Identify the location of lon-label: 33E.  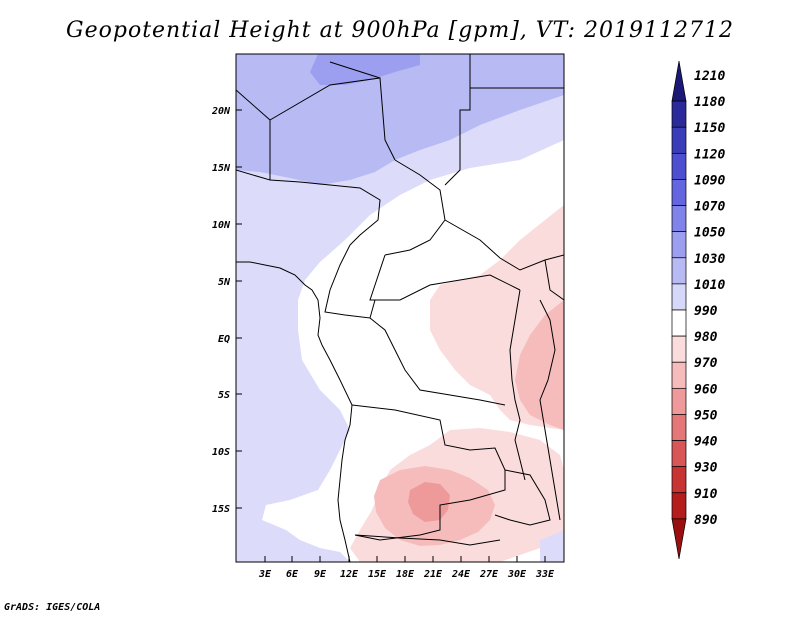
(545, 574).